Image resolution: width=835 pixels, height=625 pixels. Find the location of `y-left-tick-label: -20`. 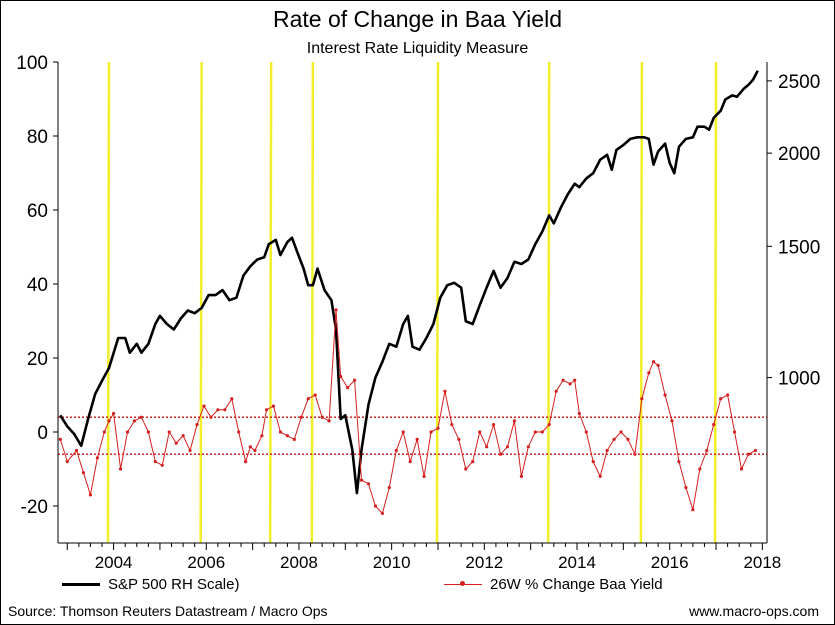

y-left-tick-label: -20 is located at coordinates (34, 507).